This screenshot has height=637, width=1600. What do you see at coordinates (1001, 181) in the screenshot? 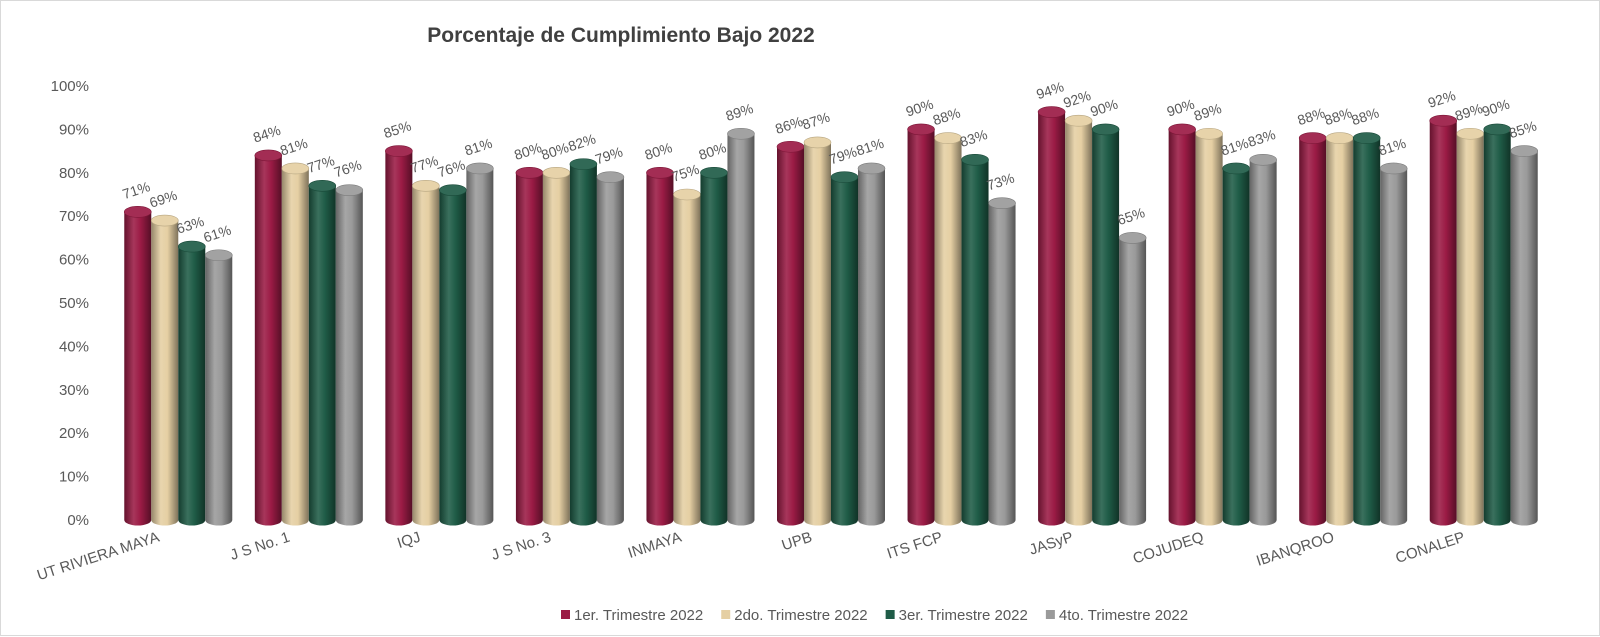
I see `data-label: 73%` at bounding box center [1001, 181].